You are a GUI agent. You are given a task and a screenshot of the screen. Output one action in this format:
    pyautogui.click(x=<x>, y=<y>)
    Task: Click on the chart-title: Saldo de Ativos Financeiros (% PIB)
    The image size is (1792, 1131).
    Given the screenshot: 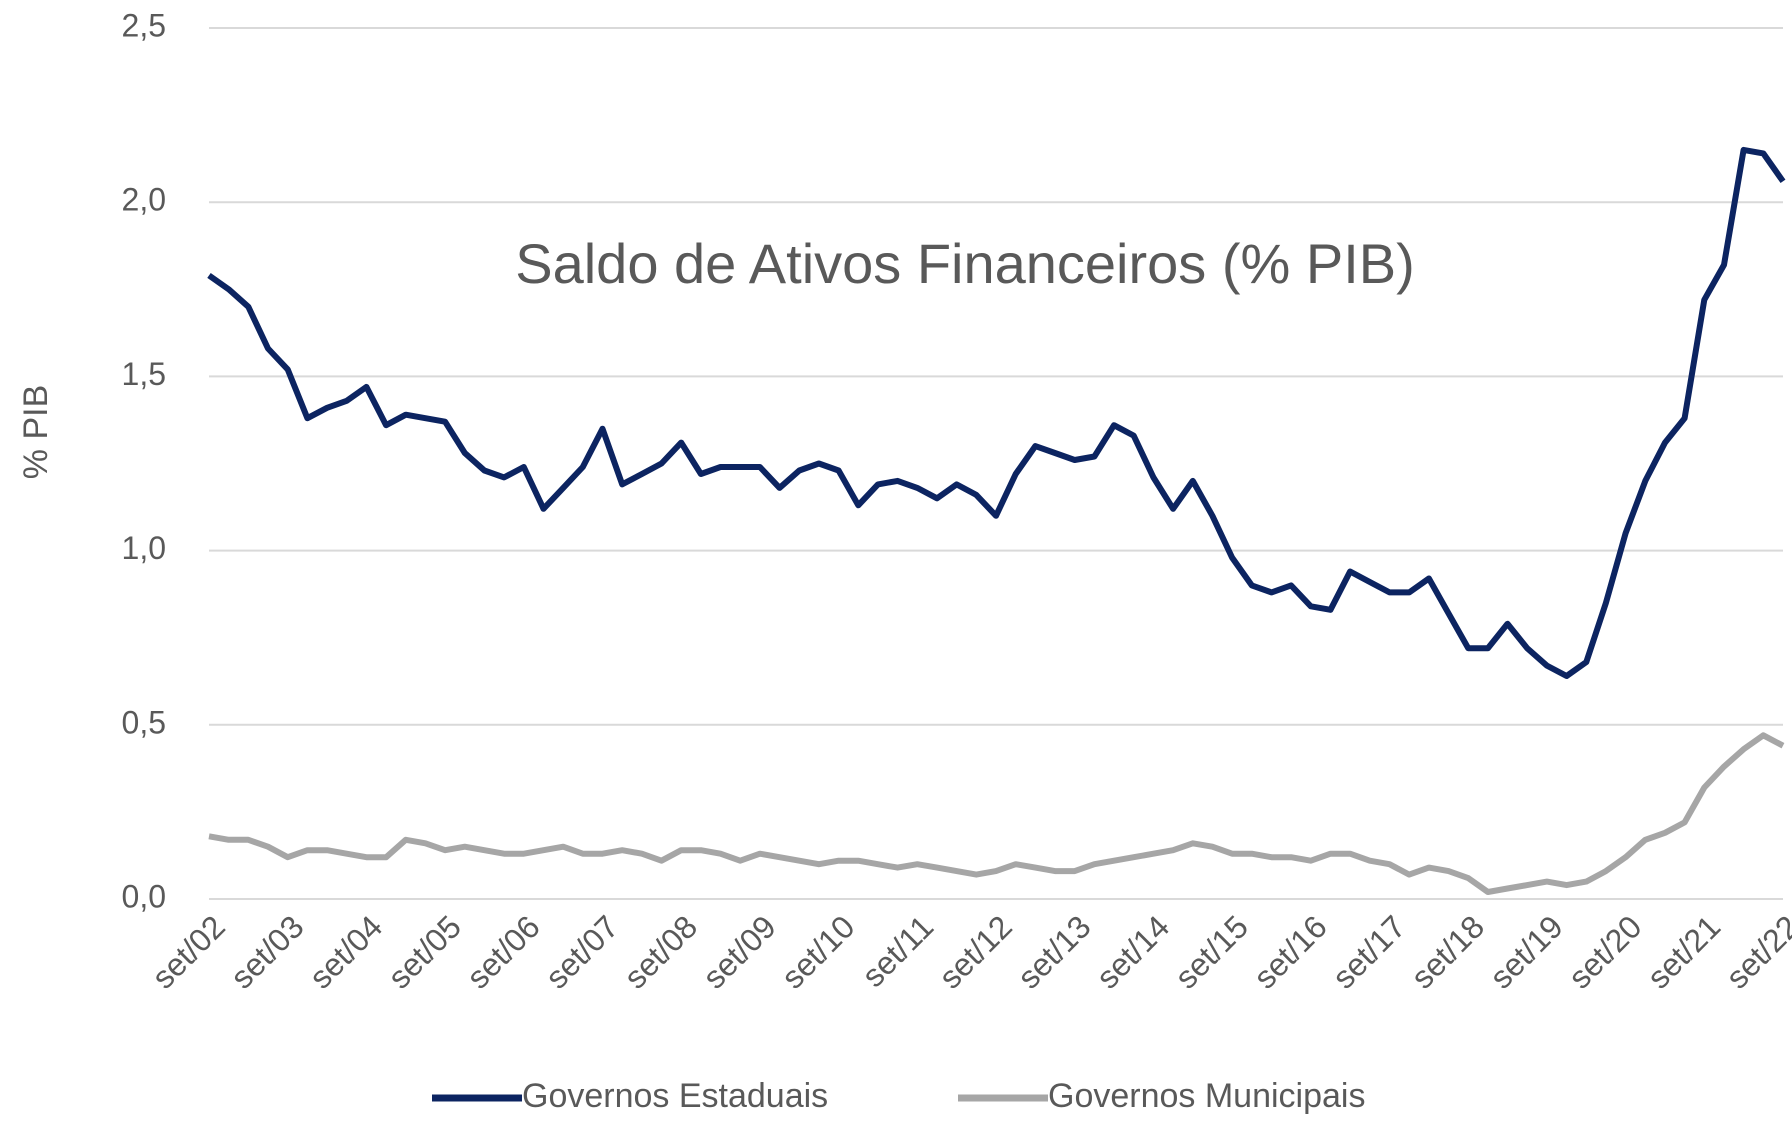 What is the action you would take?
    pyautogui.click(x=965, y=263)
    